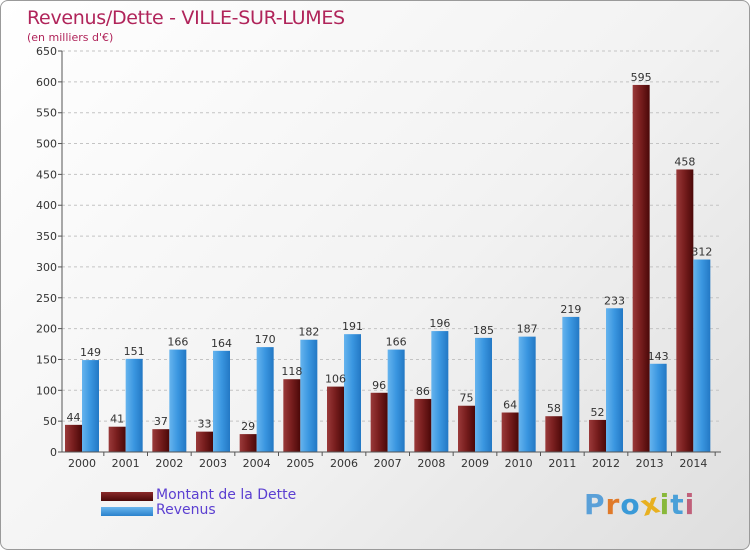 The height and width of the screenshot is (550, 750). What do you see at coordinates (352, 326) in the screenshot?
I see `revenue-value-label: 191` at bounding box center [352, 326].